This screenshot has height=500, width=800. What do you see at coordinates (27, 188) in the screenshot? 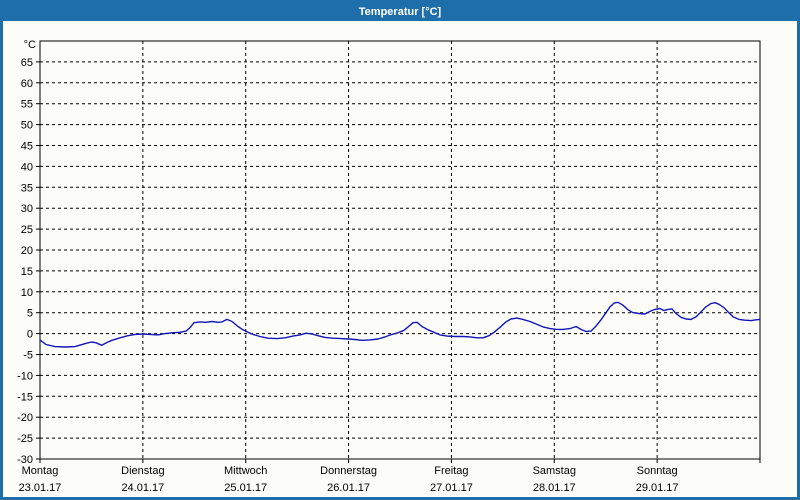
I see `y-tick-label: 35` at bounding box center [27, 188].